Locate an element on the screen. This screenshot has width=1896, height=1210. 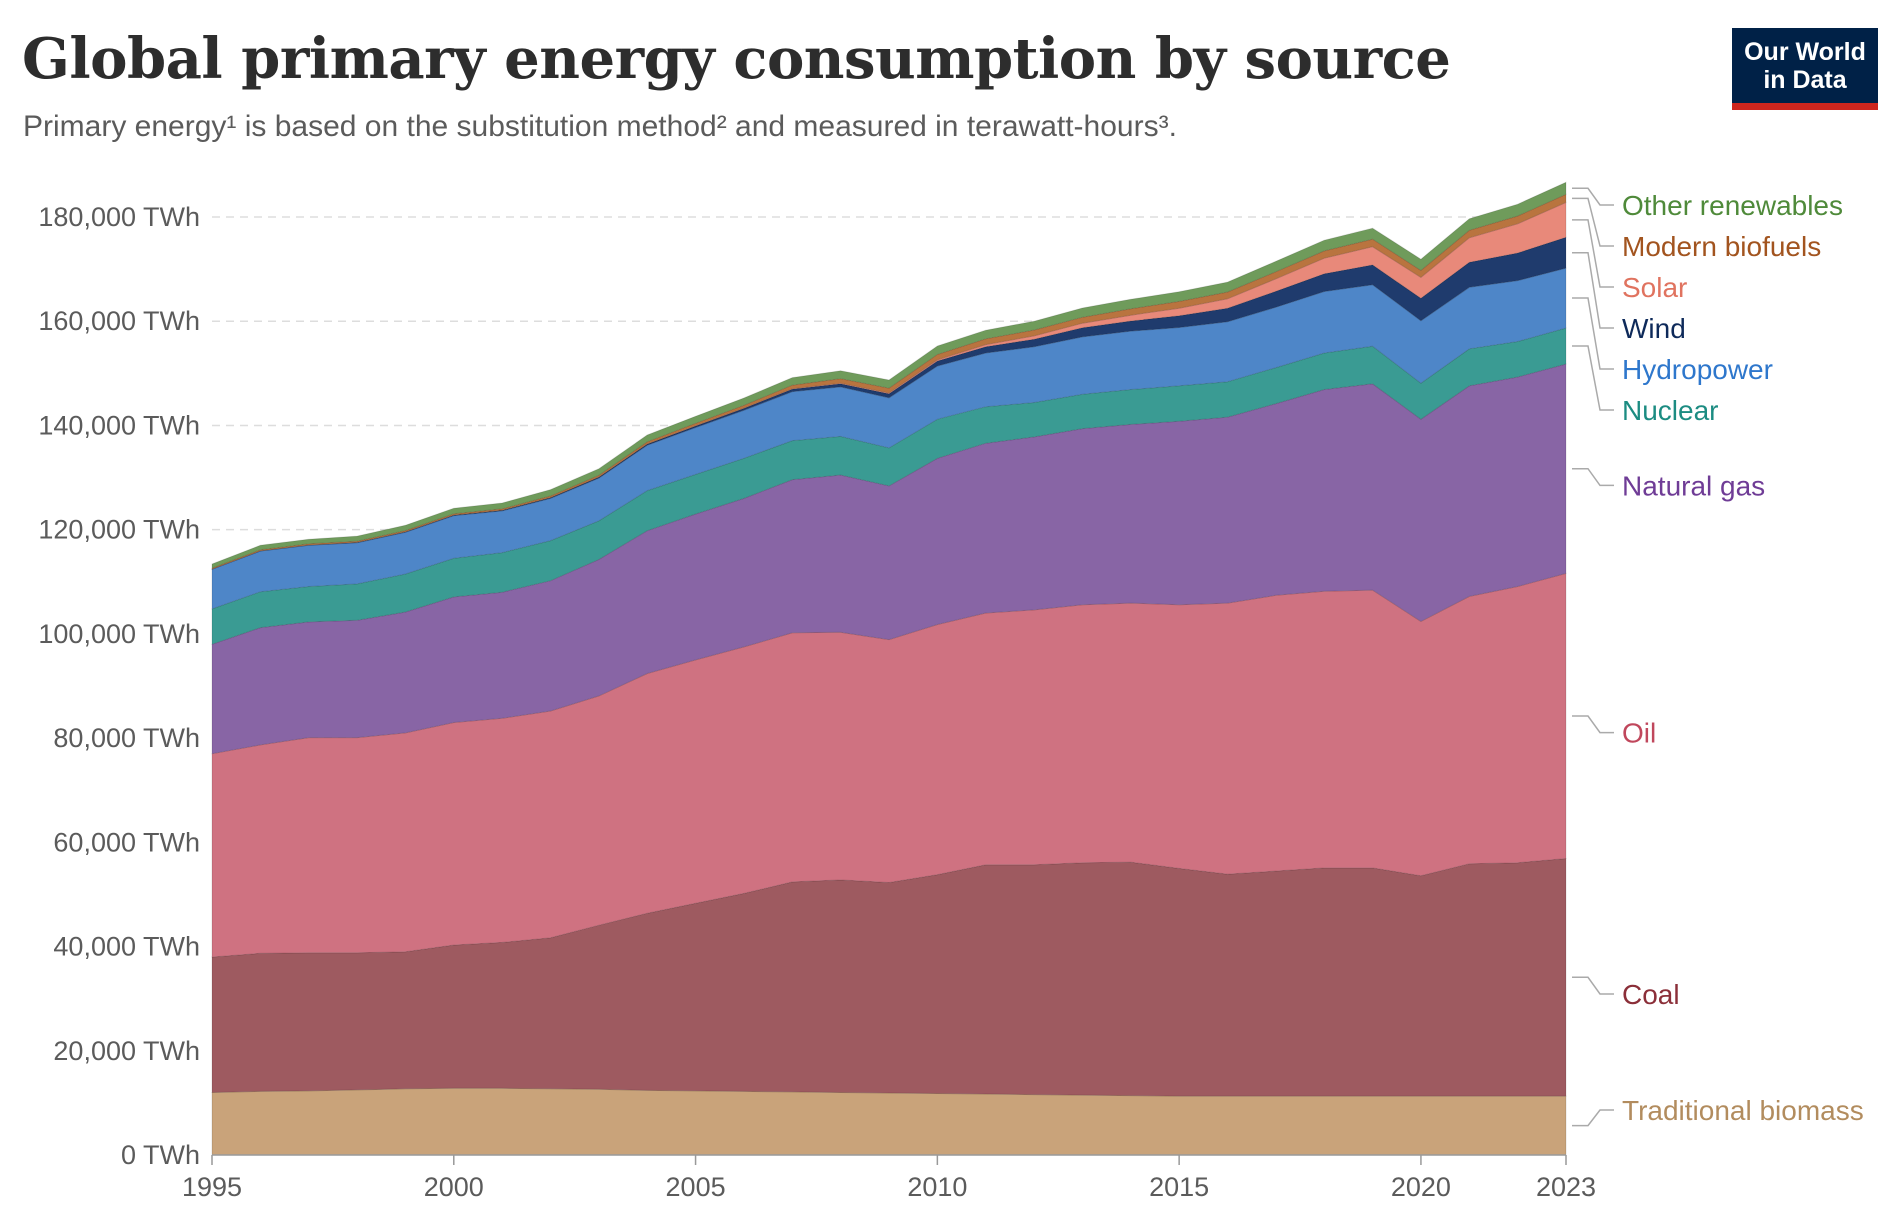
x-tick-label: 2020 is located at coordinates (1421, 1187).